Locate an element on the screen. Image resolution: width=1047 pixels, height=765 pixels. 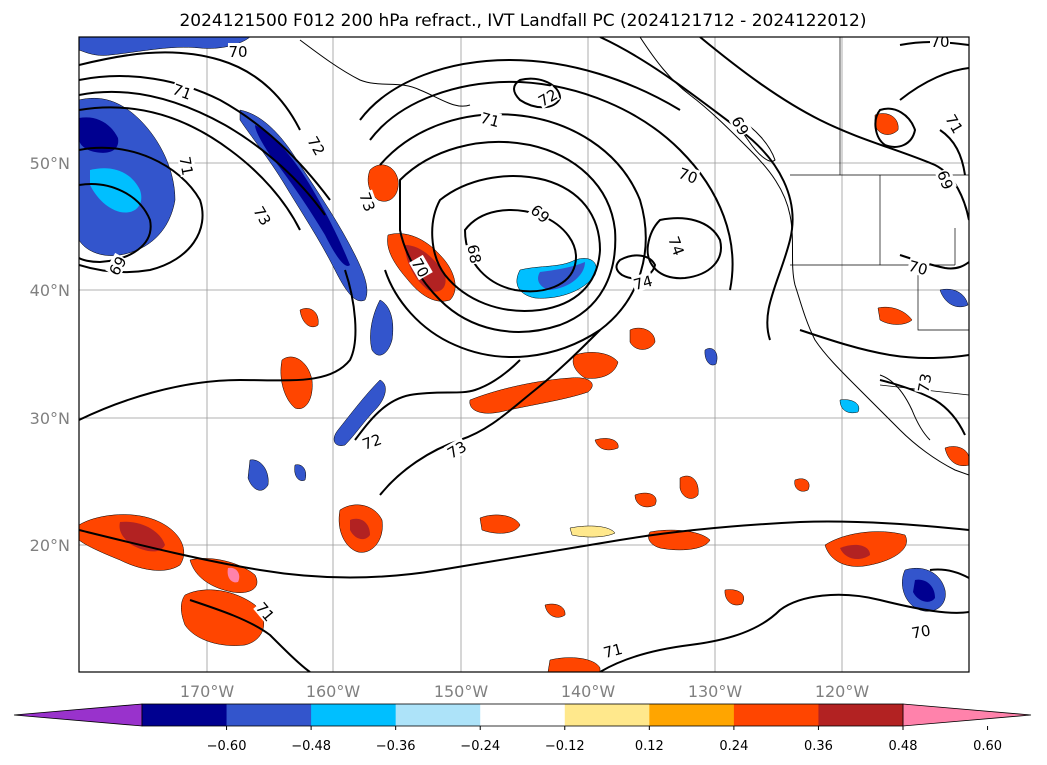
contour-71-low is located at coordinates (784, 632).